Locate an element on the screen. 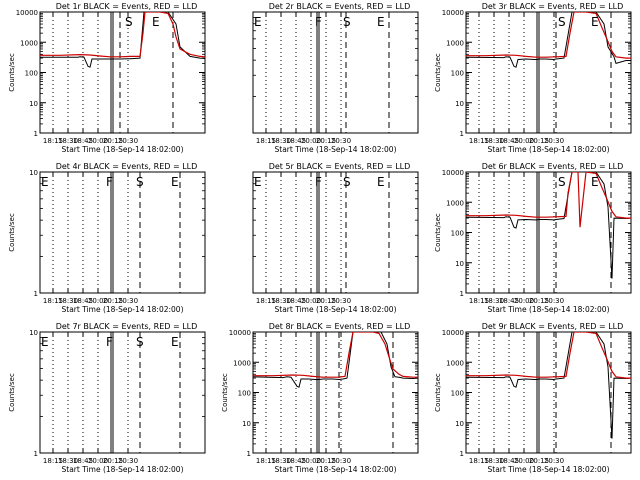 The height and width of the screenshot is (480, 640). panel-title: Det 3r BLACK = Events, RED = LLD is located at coordinates (553, 6).